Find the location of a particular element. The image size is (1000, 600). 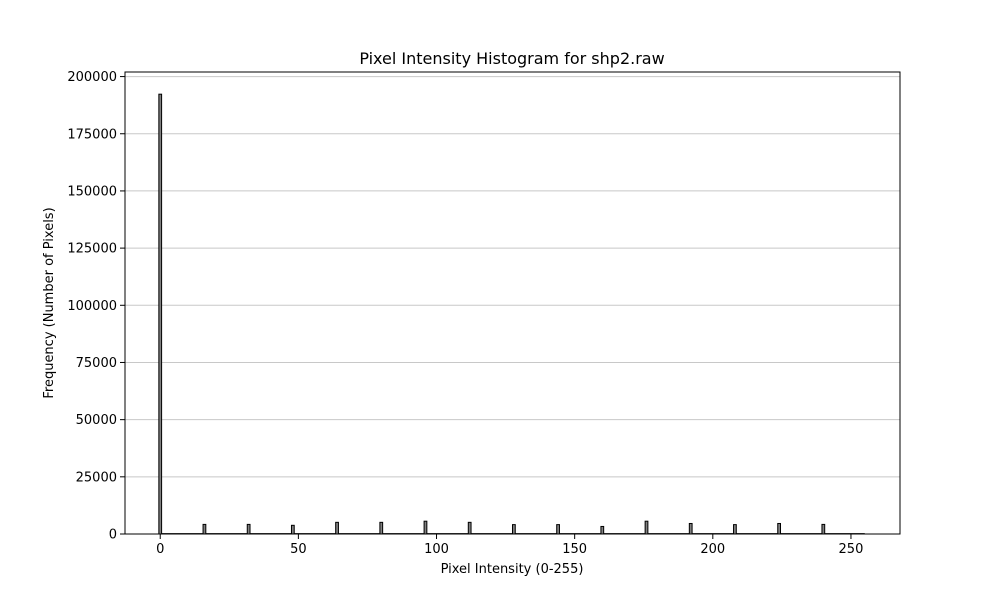

y-tick-label: 200000 is located at coordinates (92, 77).